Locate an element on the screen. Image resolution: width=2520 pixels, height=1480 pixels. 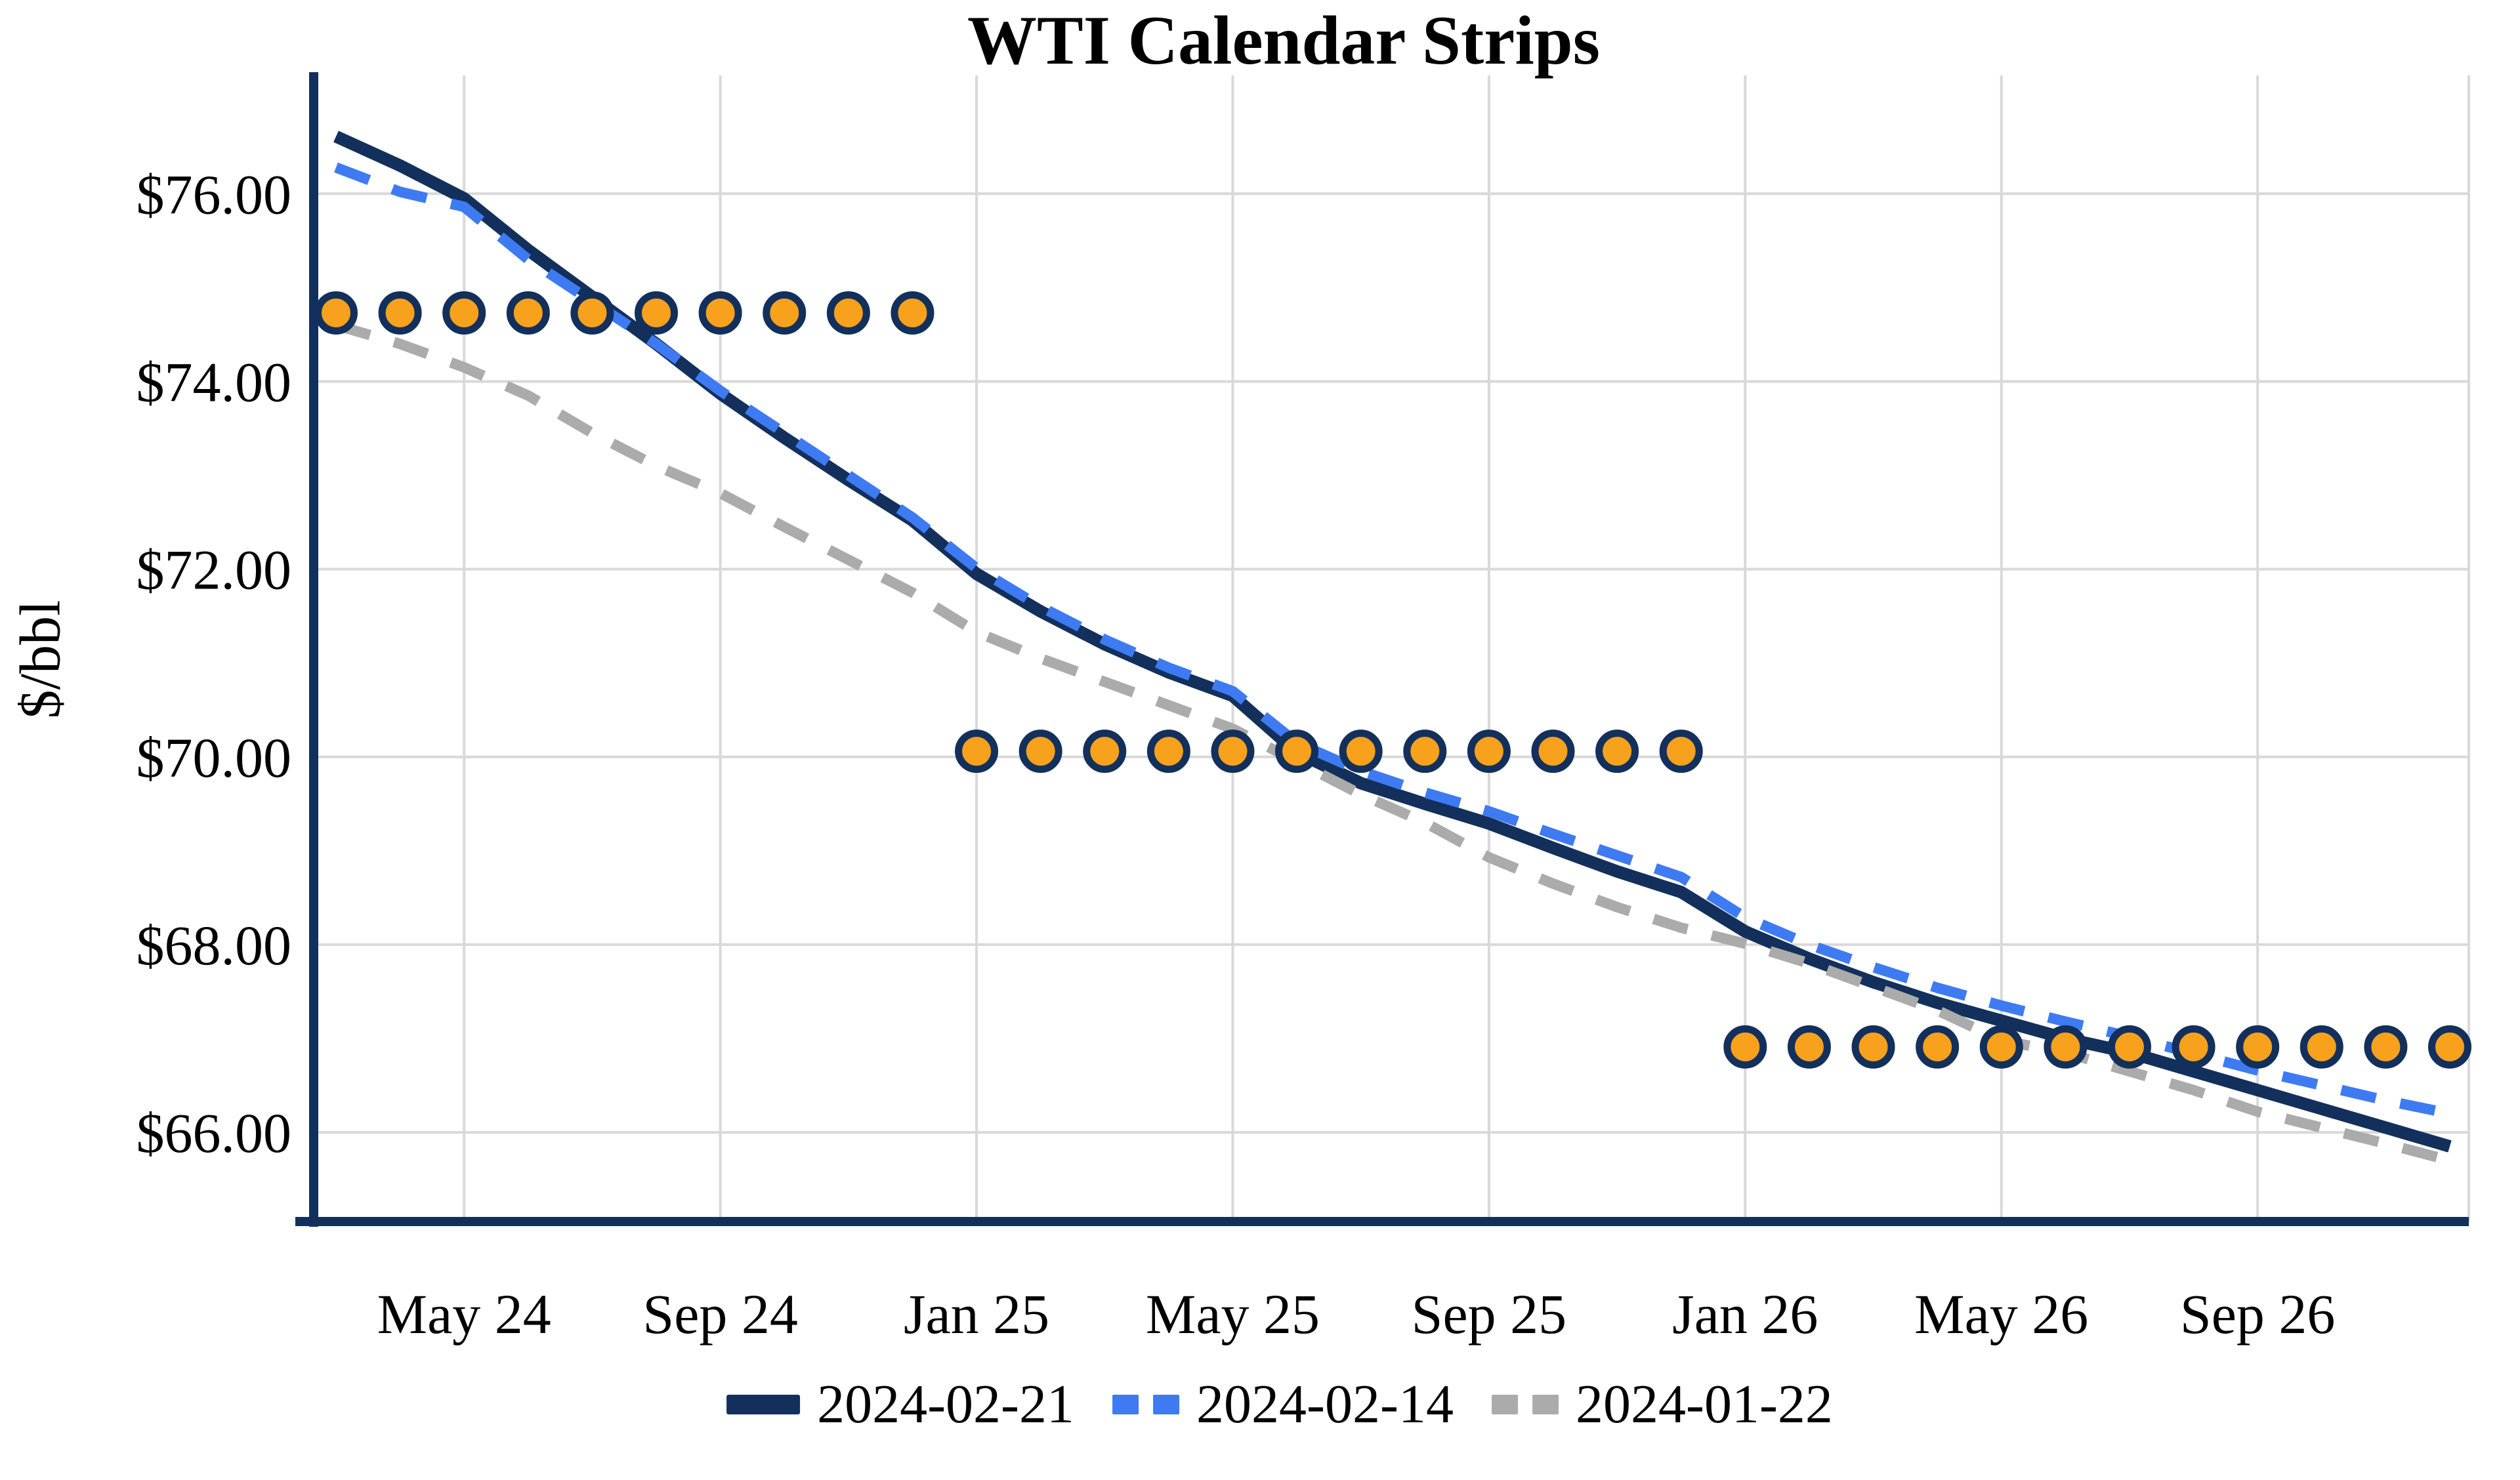
legend-swatch-solid-line is located at coordinates (763, 1404).